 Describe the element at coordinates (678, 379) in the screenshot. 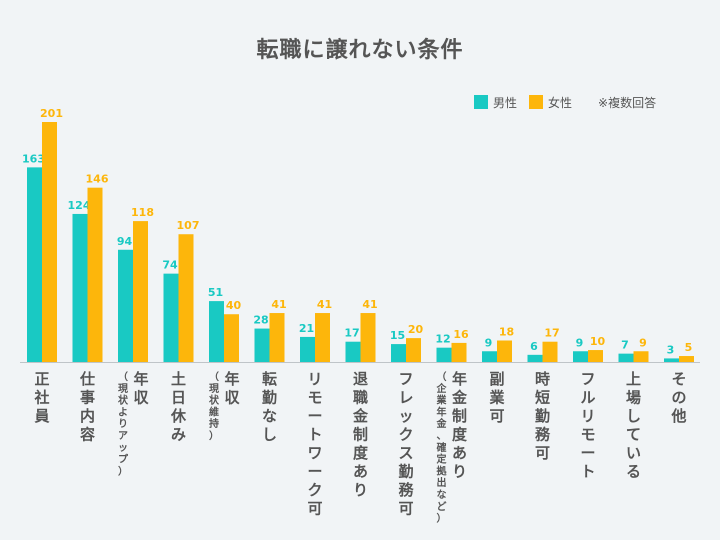

I see `category-label-char: そ` at that location.